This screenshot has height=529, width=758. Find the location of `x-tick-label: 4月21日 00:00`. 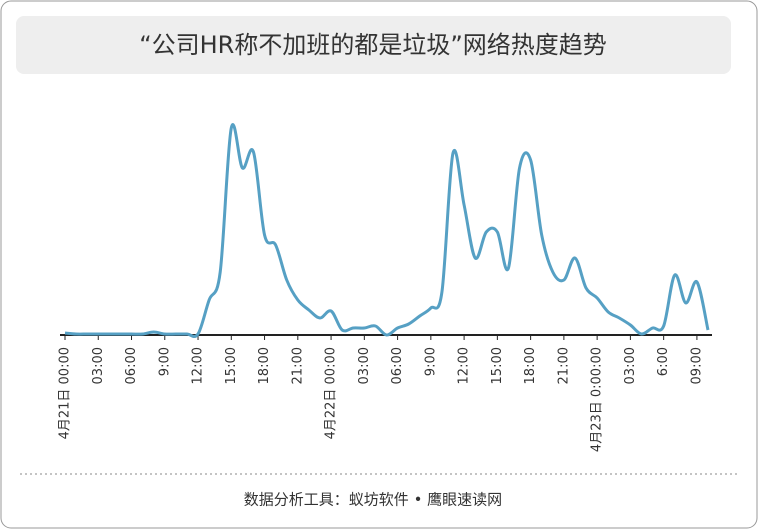

x-tick-label: 4月21日 00:00 is located at coordinates (65, 393).